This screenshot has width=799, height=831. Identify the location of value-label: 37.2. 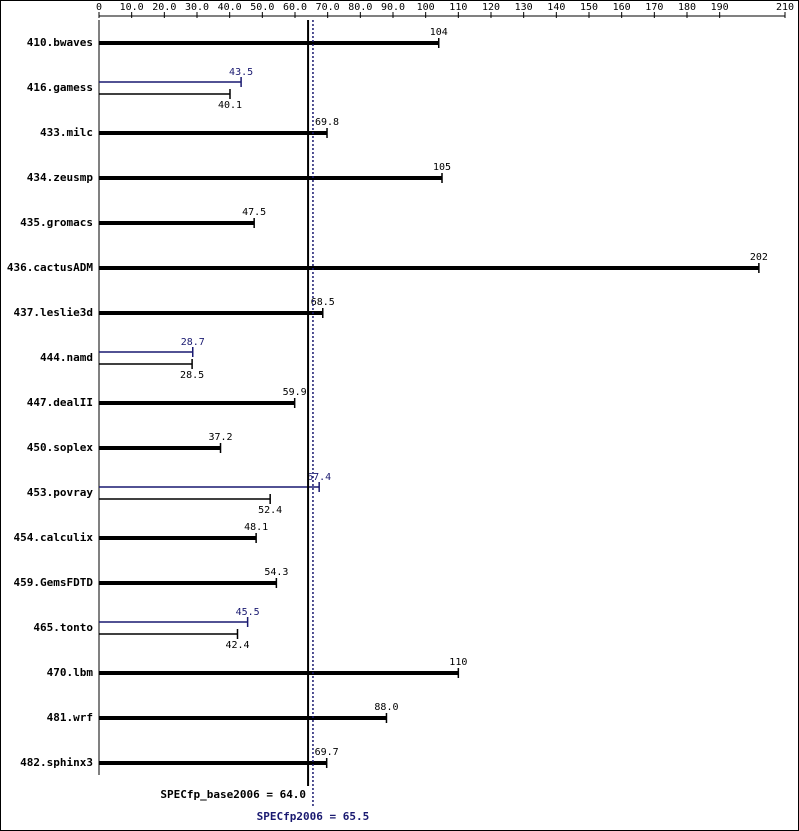
(220, 437).